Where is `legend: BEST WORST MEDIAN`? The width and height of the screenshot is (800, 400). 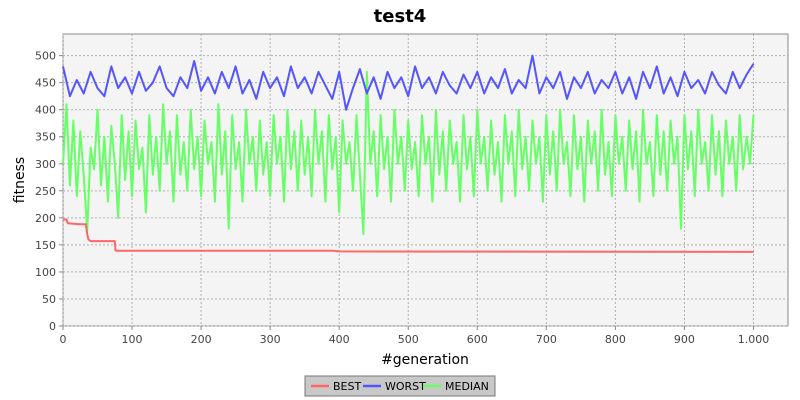 legend: BEST WORST MEDIAN is located at coordinates (400, 386).